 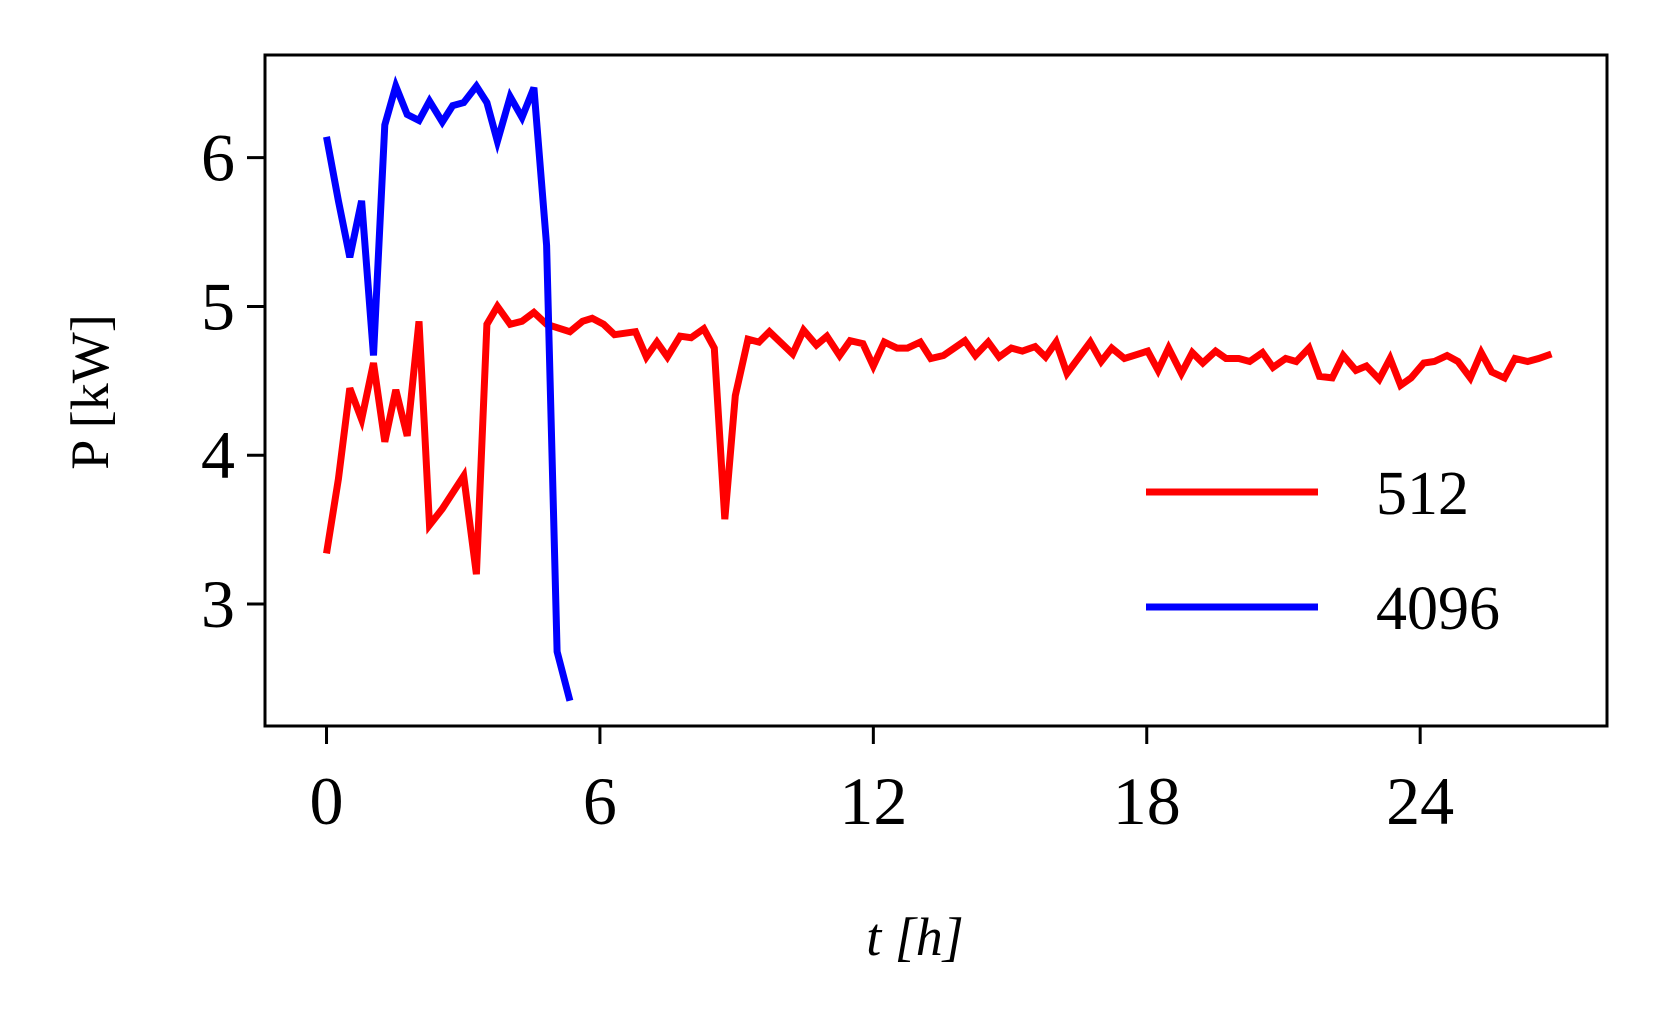 I want to click on y-tick-label: 4, so click(x=218, y=455).